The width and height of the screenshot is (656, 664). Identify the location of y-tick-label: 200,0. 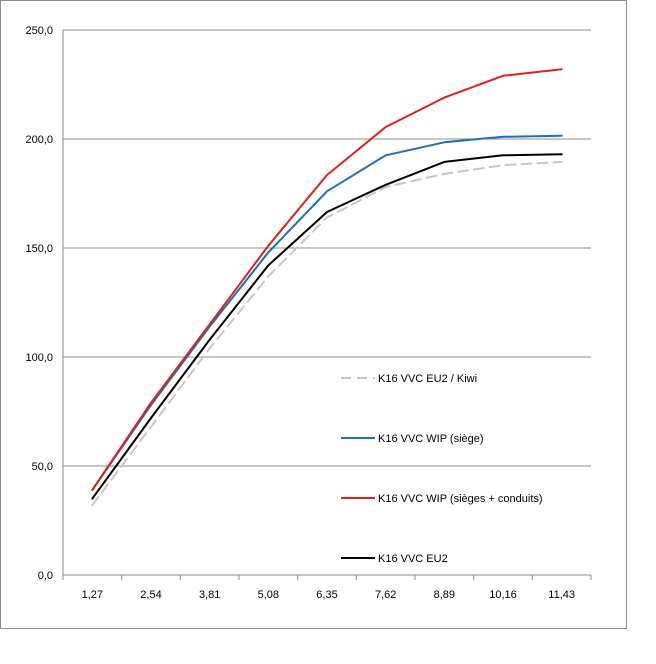
(39, 140).